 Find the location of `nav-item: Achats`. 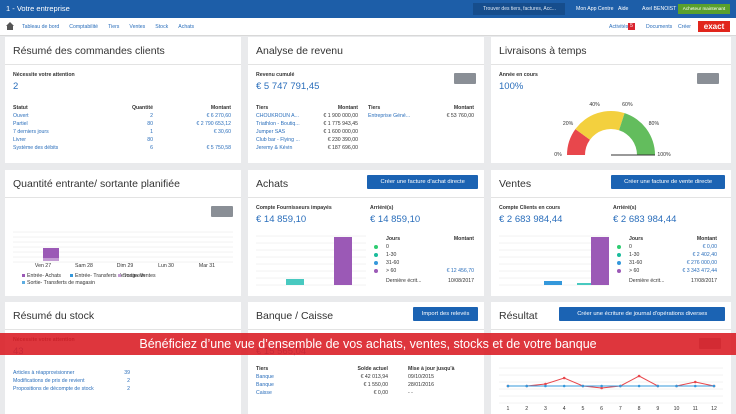

nav-item: Achats is located at coordinates (186, 27).